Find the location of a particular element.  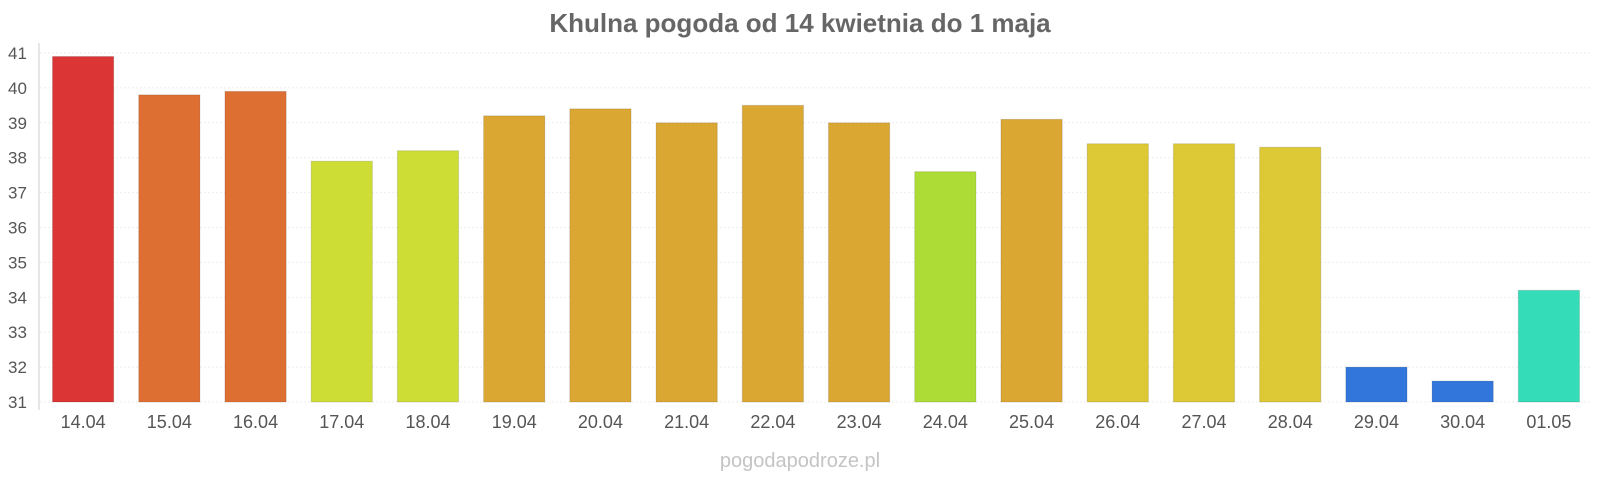

x-tick-label: 25.04 is located at coordinates (1031, 422).